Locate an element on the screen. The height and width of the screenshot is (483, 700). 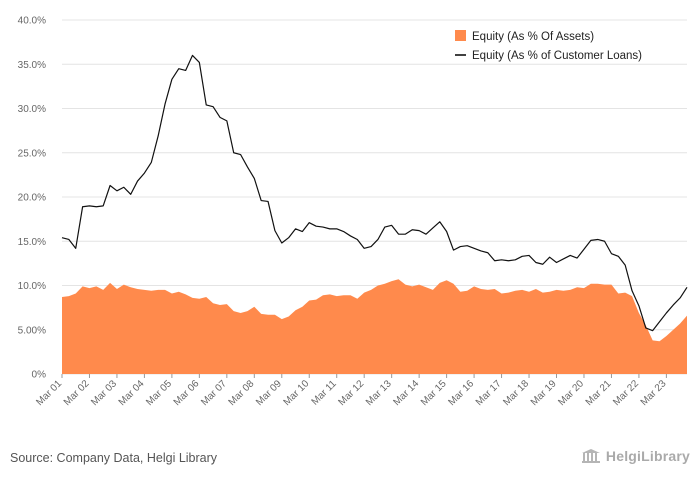
x-tick-label: Mar 07 is located at coordinates (214, 393).